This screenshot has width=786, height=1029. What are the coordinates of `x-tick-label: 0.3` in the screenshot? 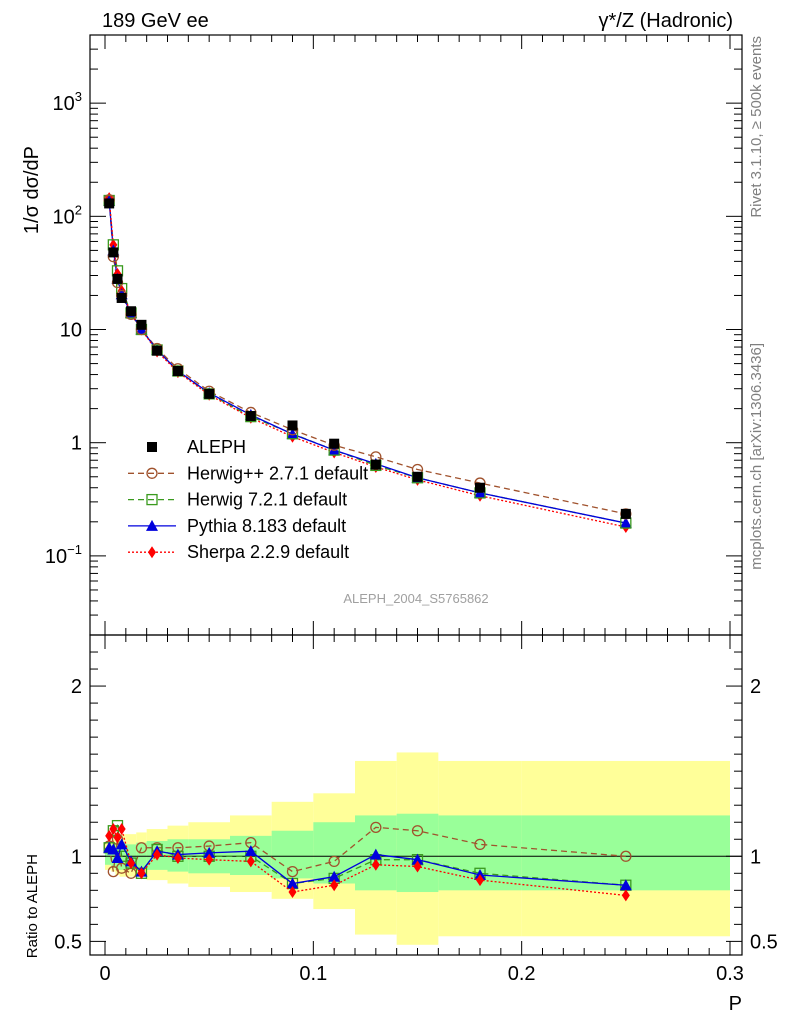 It's located at (730, 974).